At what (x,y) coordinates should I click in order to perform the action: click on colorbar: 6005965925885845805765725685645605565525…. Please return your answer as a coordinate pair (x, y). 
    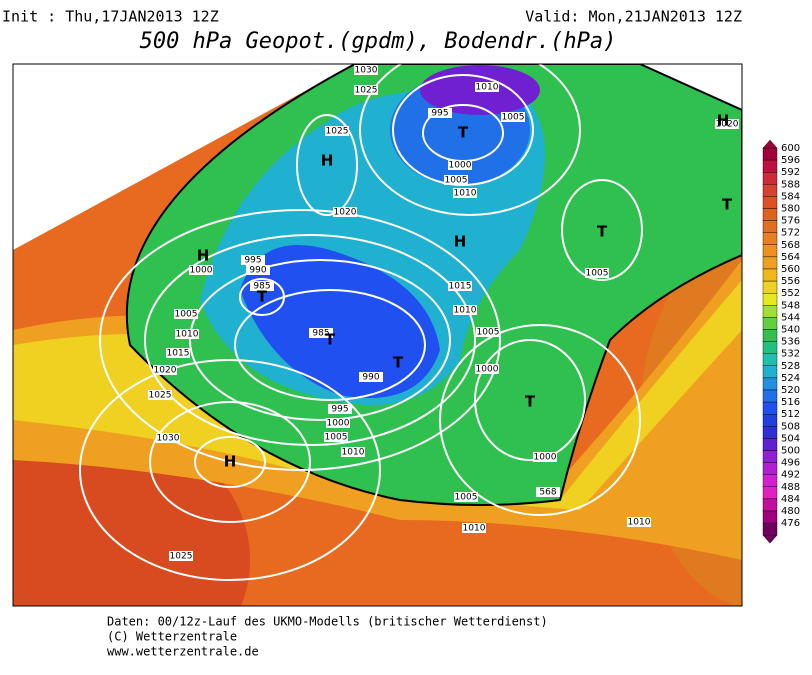
    Looking at the image, I should click on (781, 341).